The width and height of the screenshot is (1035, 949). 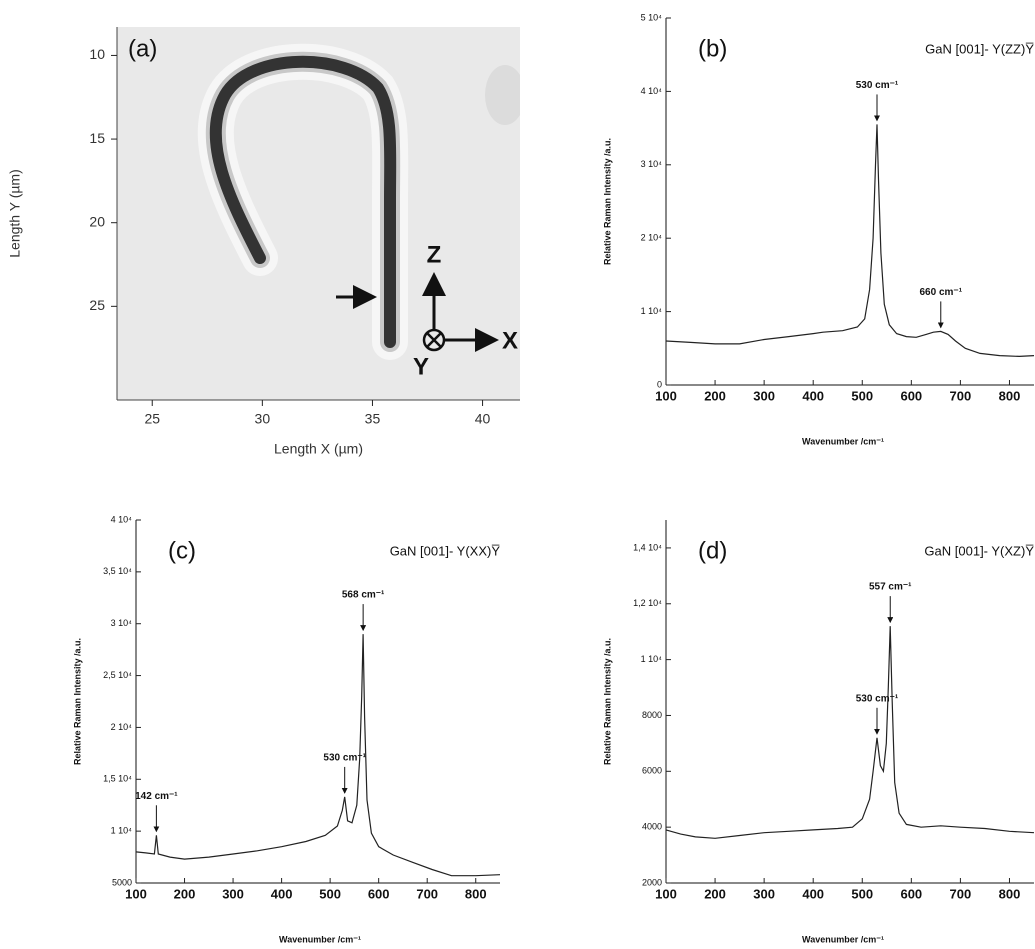 What do you see at coordinates (712, 550) in the screenshot?
I see `panel-label: (d)` at bounding box center [712, 550].